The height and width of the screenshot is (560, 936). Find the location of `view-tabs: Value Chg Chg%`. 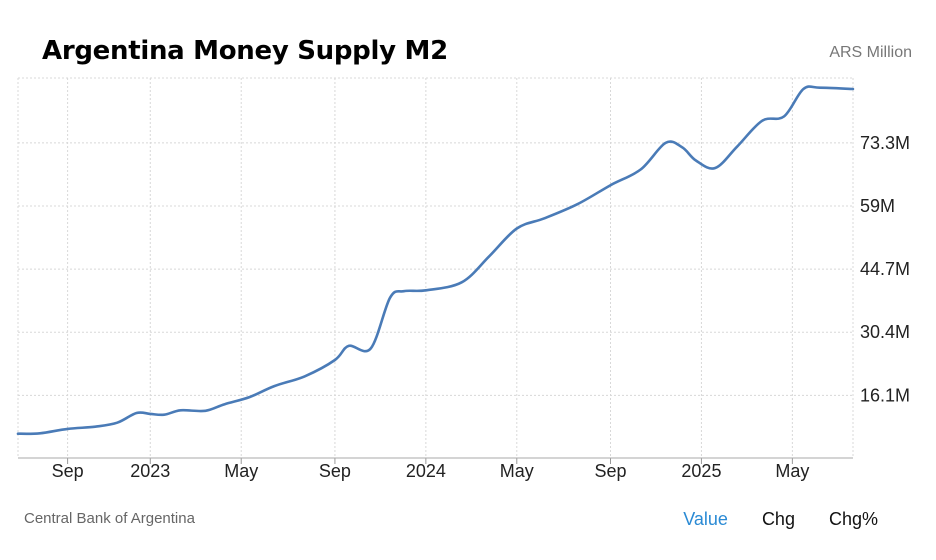

view-tabs: Value Chg Chg% is located at coordinates (780, 519).